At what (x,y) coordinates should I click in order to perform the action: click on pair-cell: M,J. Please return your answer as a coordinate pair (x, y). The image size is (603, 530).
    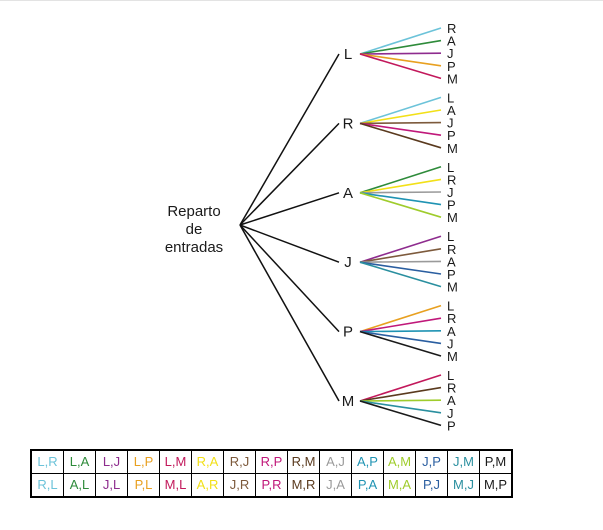
    Looking at the image, I should click on (463, 485).